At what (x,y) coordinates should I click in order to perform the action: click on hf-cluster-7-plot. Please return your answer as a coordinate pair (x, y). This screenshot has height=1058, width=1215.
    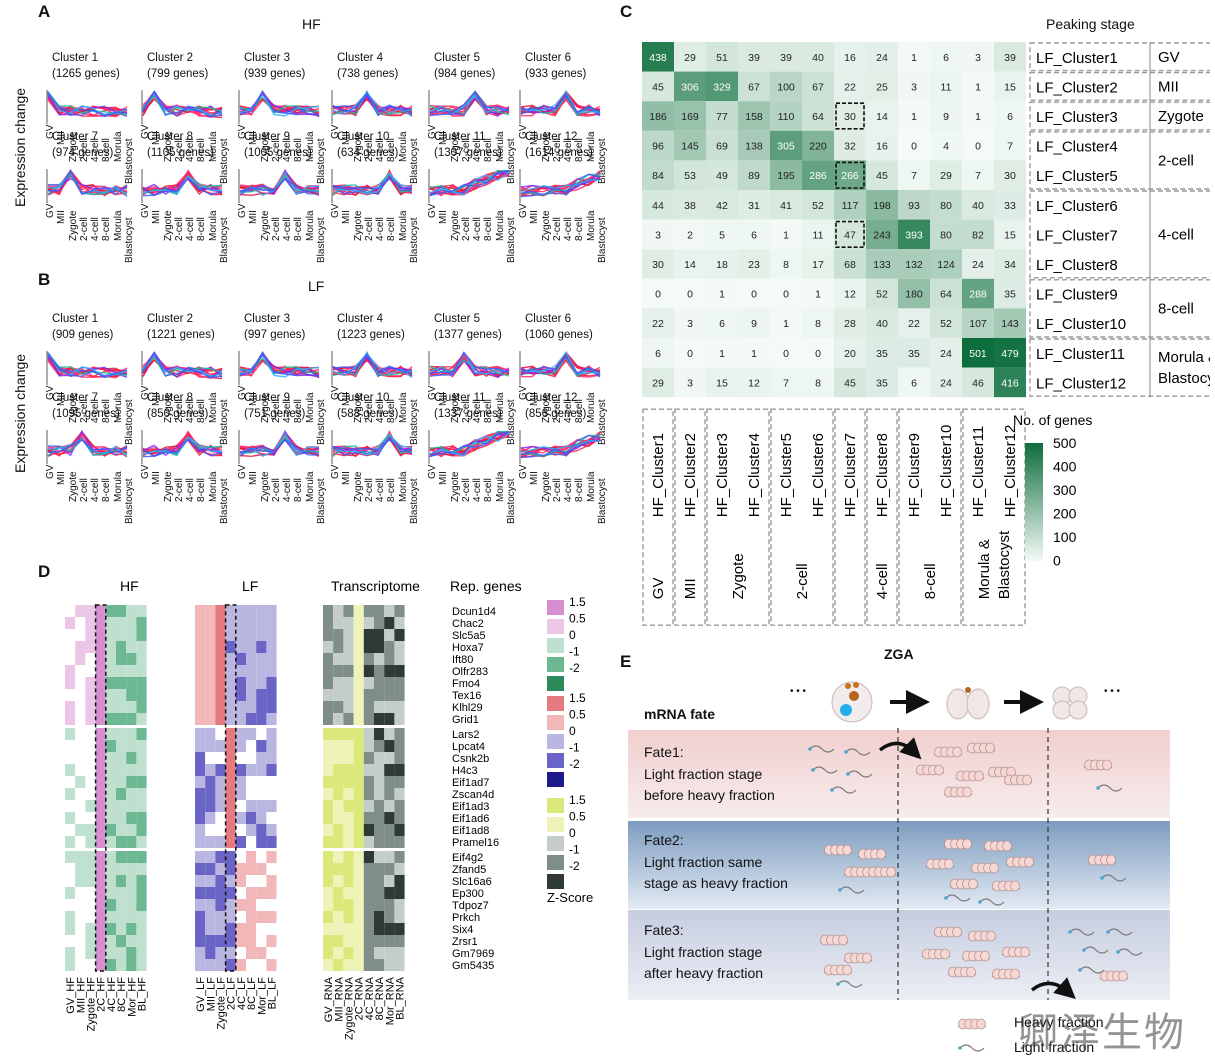
    Looking at the image, I should click on (87, 186).